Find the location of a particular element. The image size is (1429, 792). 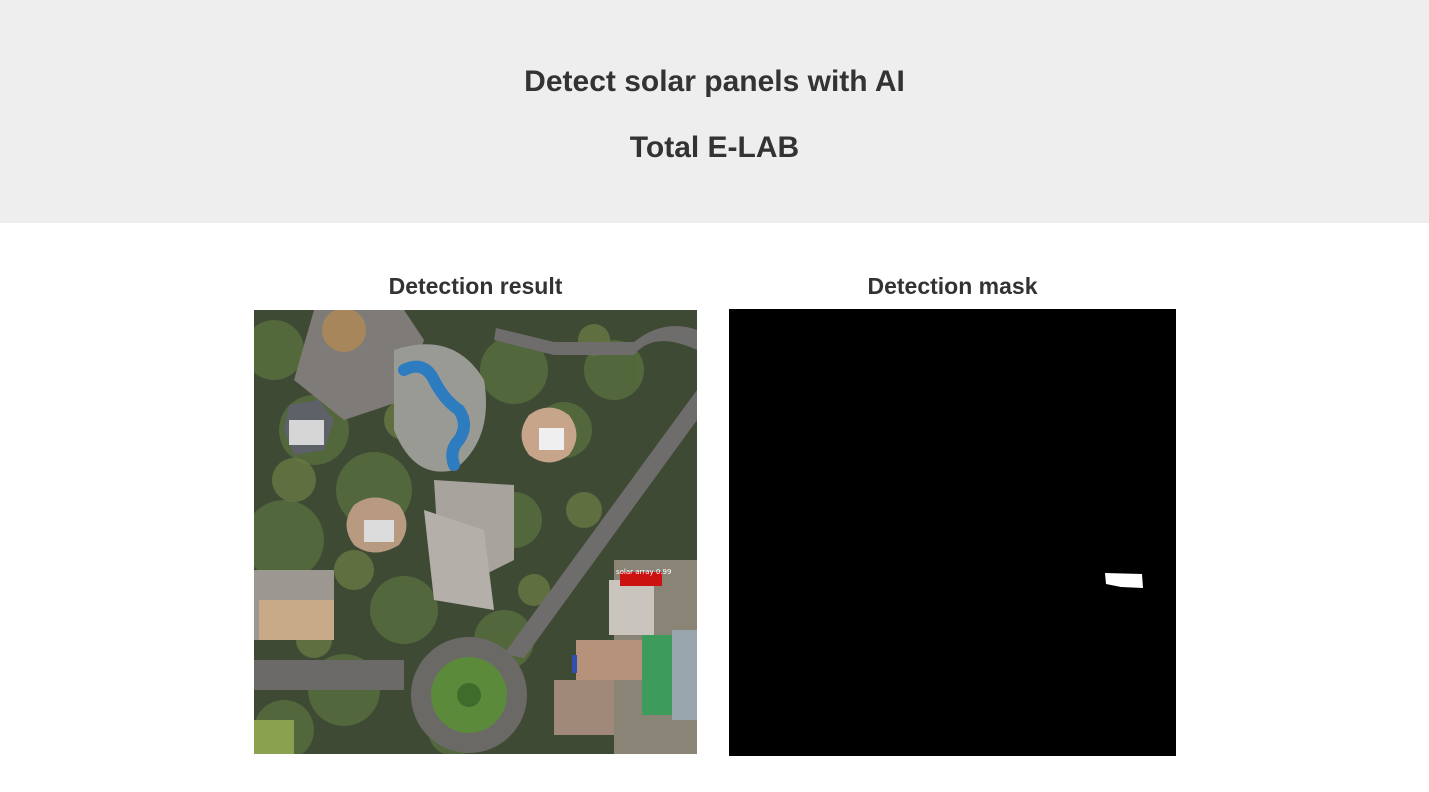

mask-blob is located at coordinates (1124, 580).